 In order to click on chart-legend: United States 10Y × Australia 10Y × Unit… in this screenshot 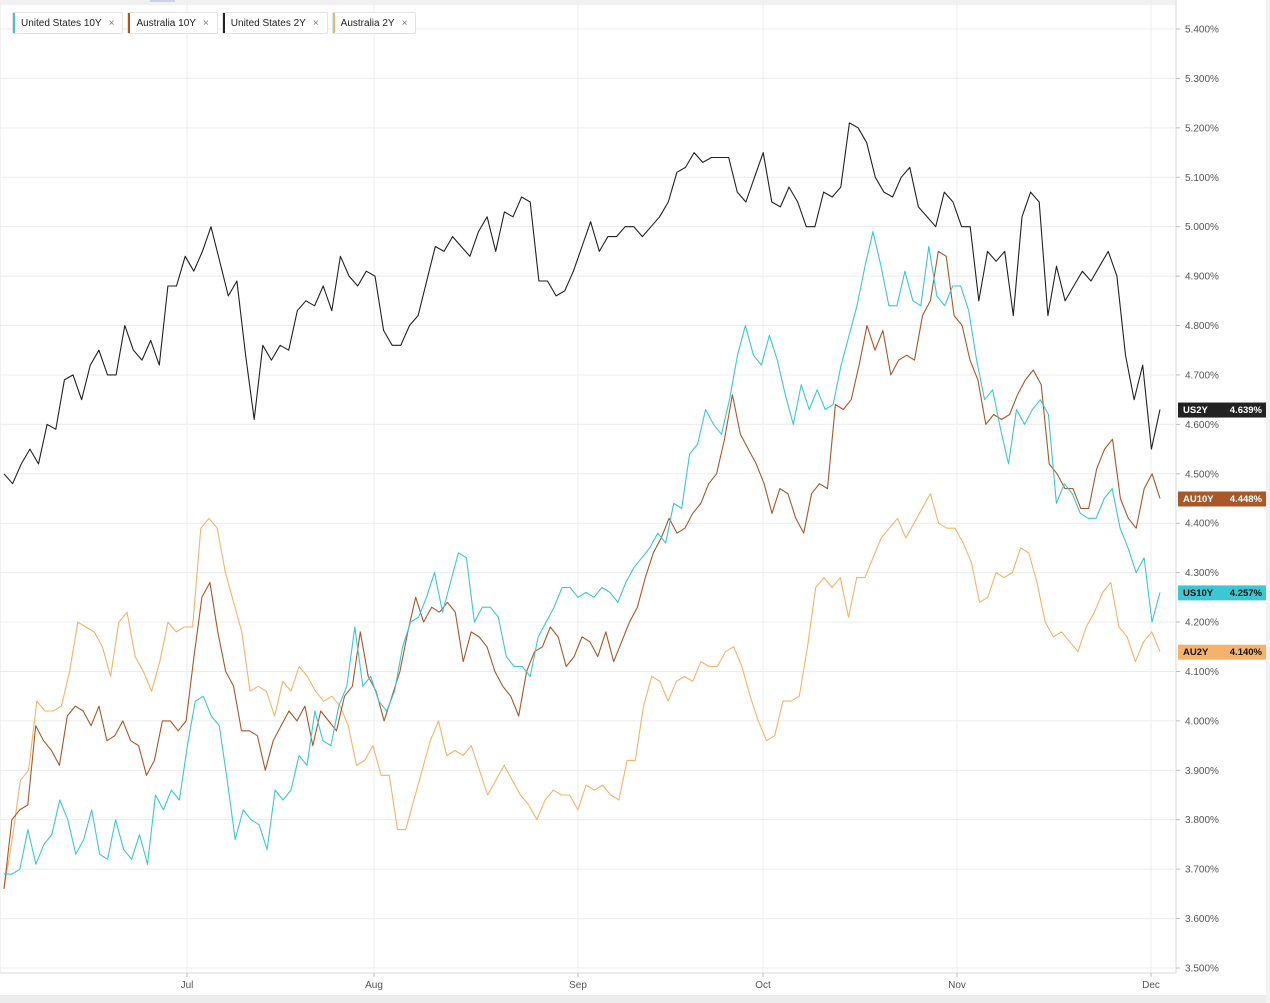, I will do `click(214, 23)`.